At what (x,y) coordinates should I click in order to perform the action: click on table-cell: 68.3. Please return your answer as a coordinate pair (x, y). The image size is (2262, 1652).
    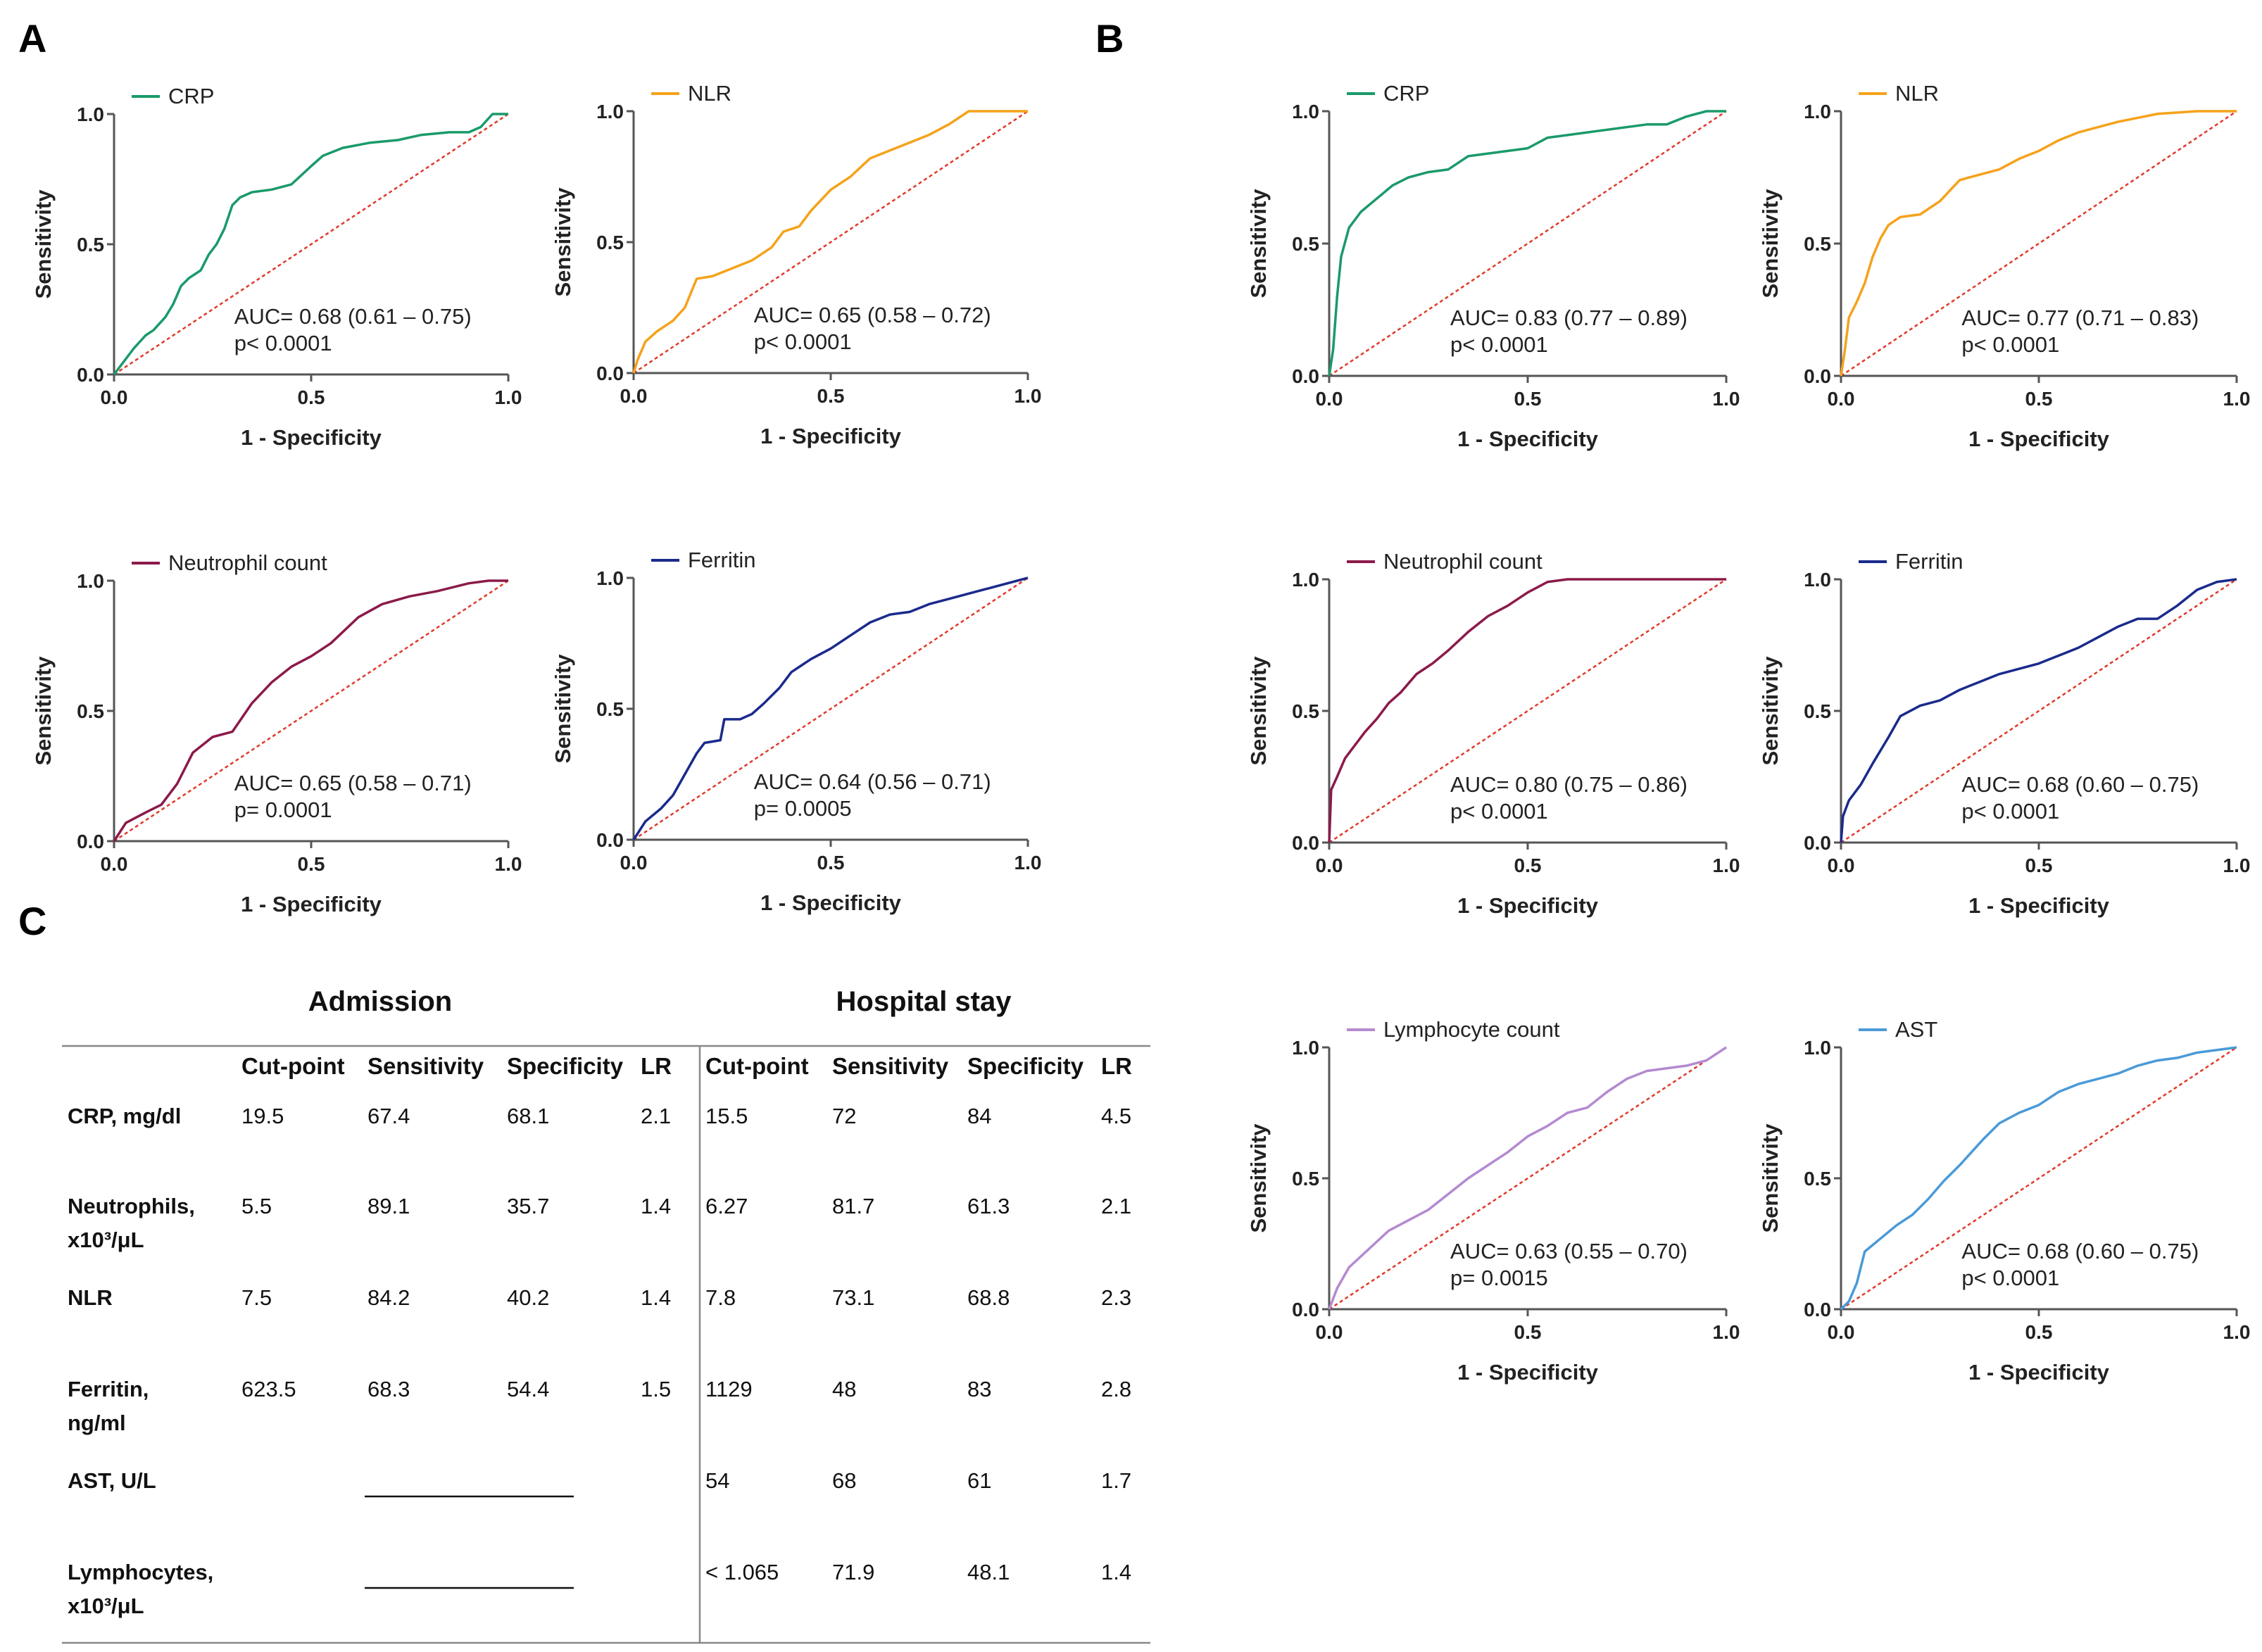
    Looking at the image, I should click on (388, 1389).